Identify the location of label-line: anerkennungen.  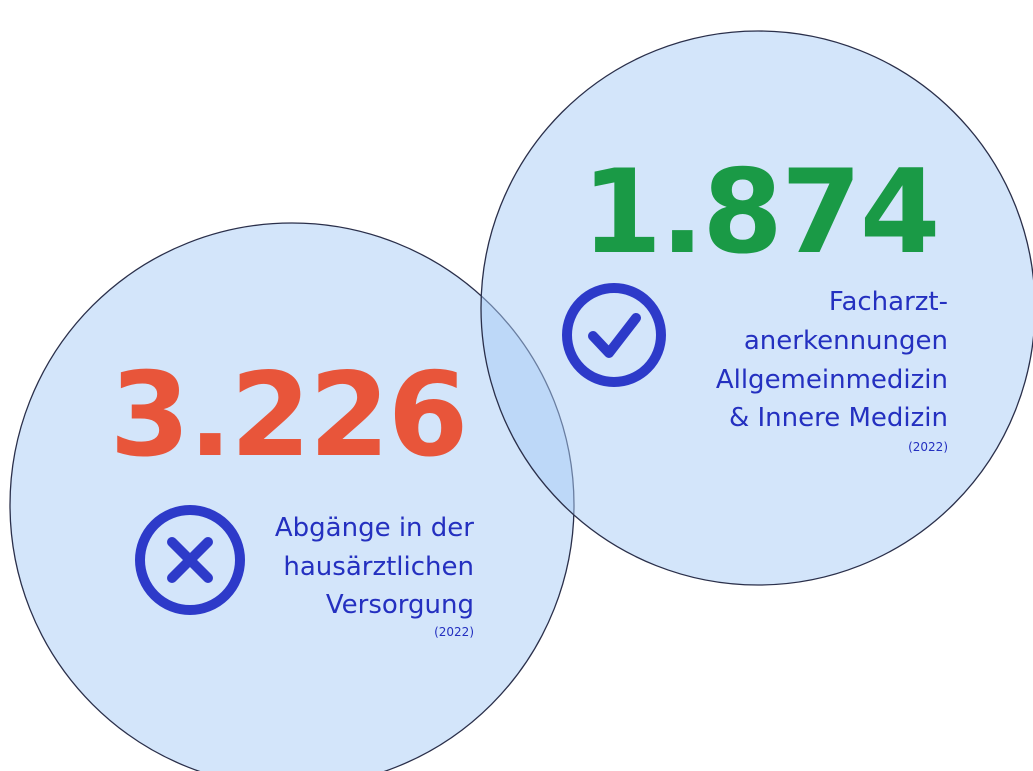
(846, 341).